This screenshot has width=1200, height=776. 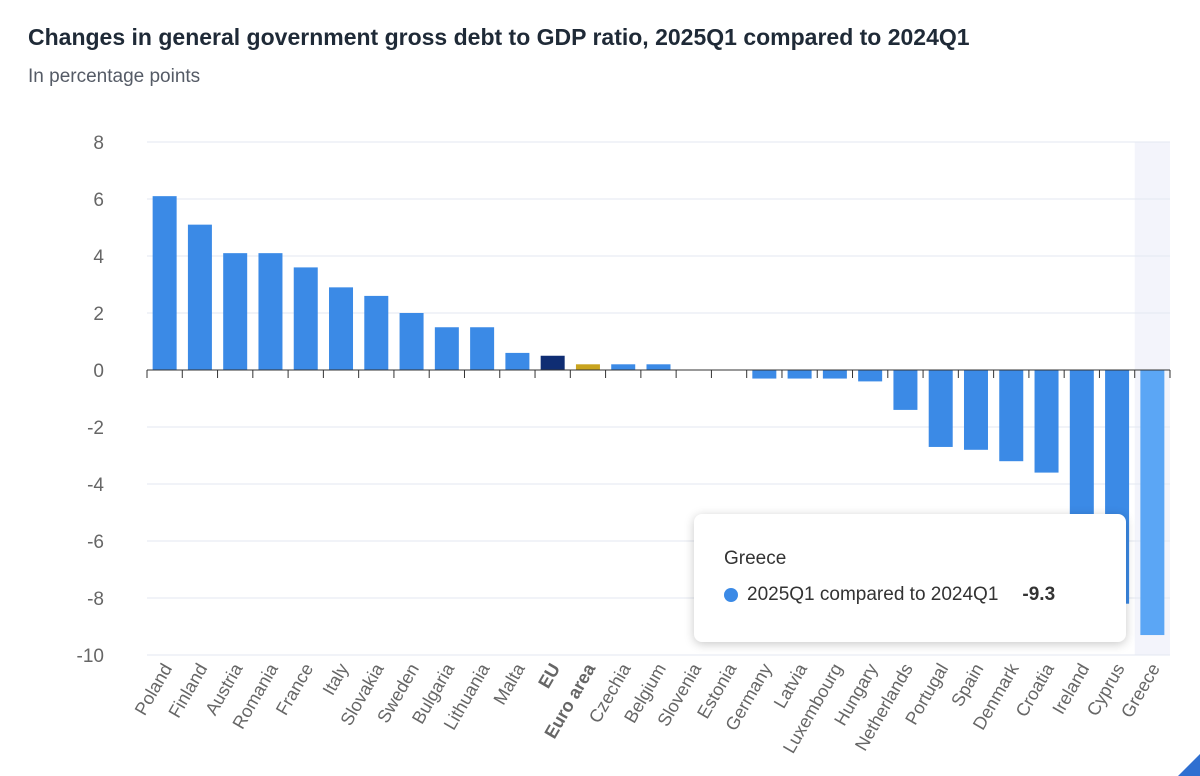 What do you see at coordinates (940, 408) in the screenshot?
I see `bar-portugal` at bounding box center [940, 408].